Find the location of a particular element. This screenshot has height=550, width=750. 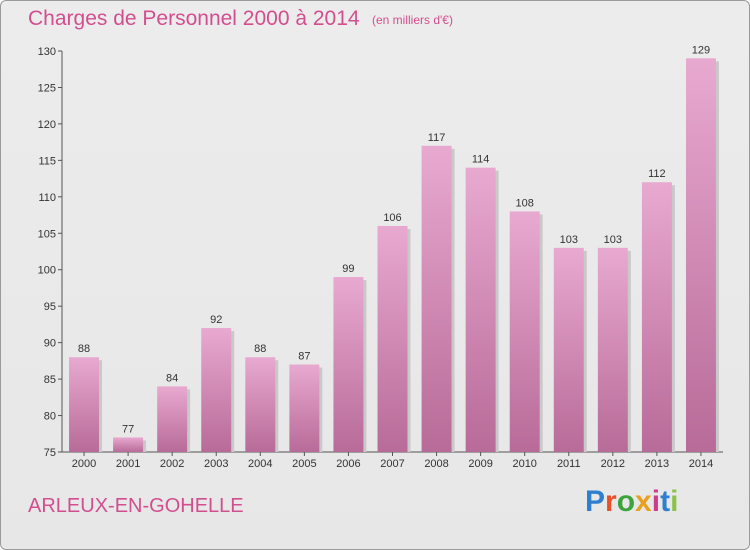

x-tick-label: 2012 is located at coordinates (613, 464).